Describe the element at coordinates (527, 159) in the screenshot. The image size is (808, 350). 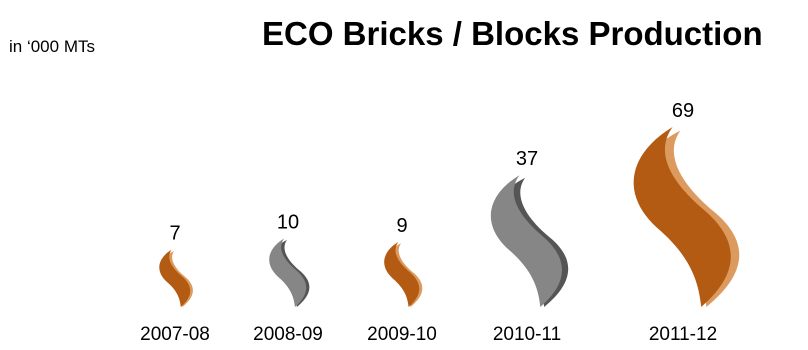
I see `value-label: 37` at that location.